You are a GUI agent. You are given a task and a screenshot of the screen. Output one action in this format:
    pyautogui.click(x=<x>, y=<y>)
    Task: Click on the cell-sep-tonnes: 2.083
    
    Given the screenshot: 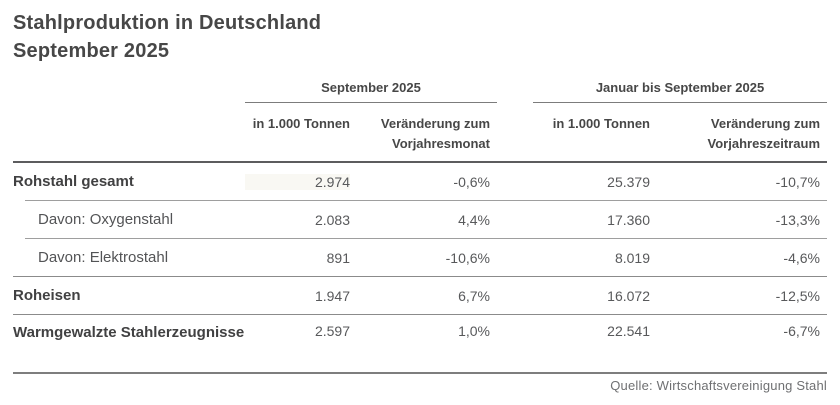 What is the action you would take?
    pyautogui.click(x=332, y=219)
    